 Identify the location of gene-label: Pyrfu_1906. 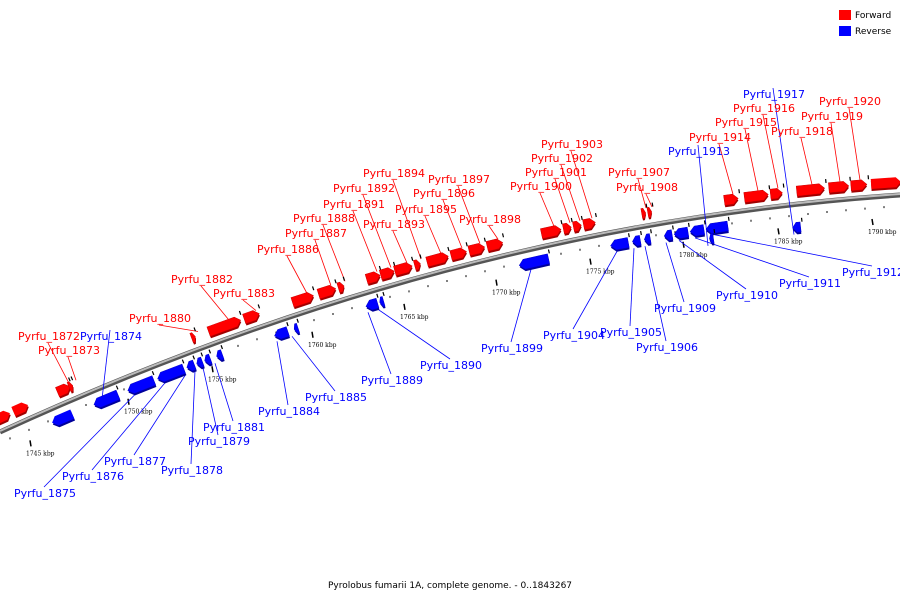
(667, 347).